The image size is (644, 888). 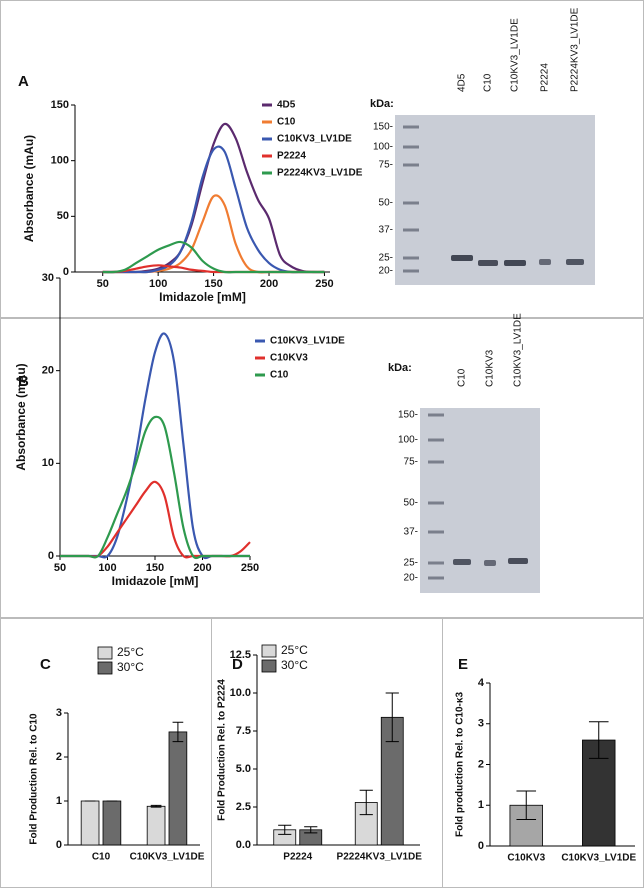 I want to click on y-tick-label: 2, so click(x=59, y=757).